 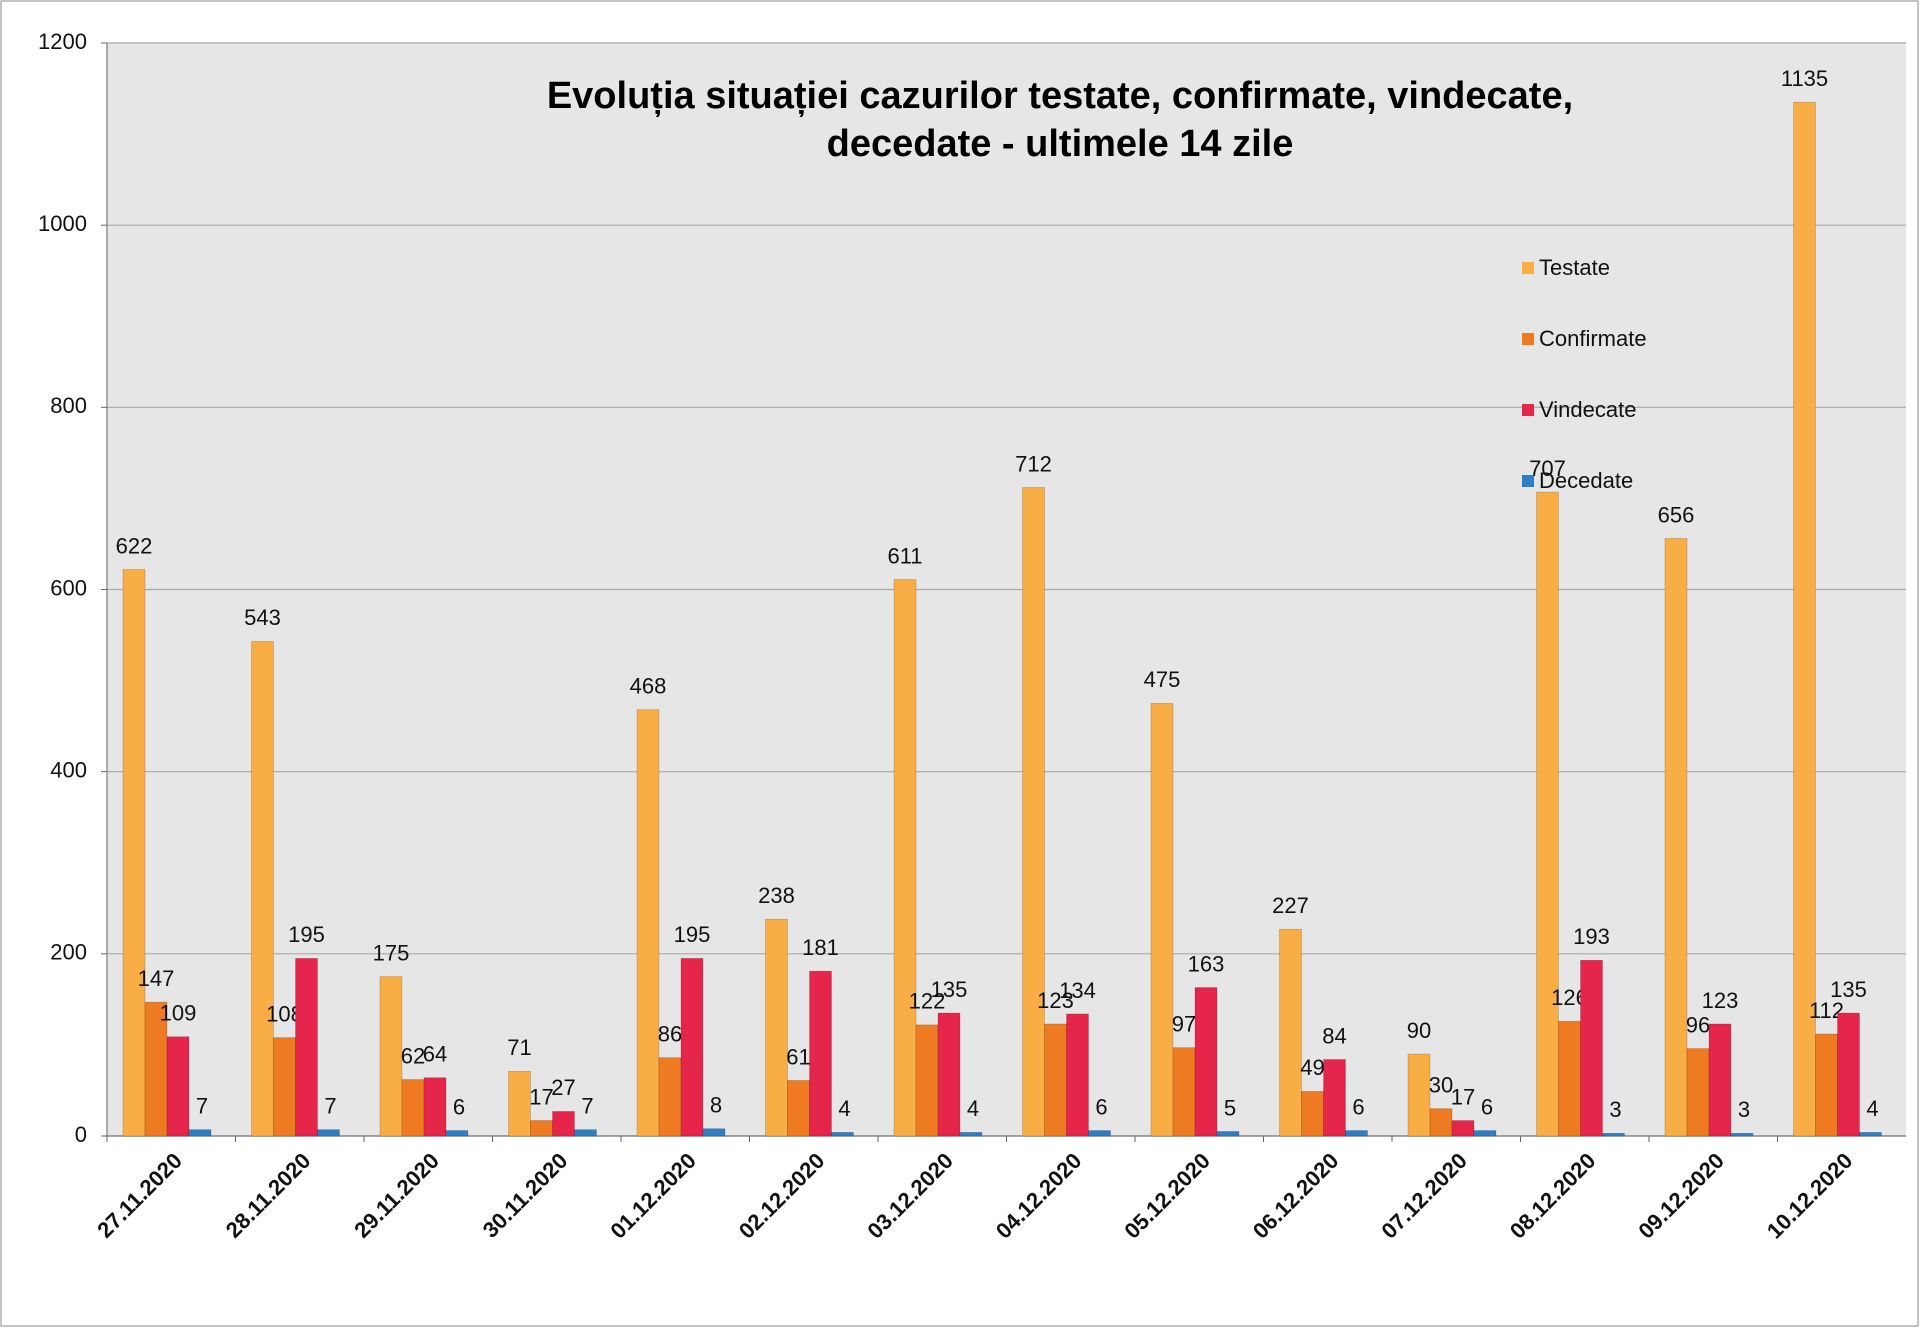 I want to click on value-label: 135, so click(x=949, y=989).